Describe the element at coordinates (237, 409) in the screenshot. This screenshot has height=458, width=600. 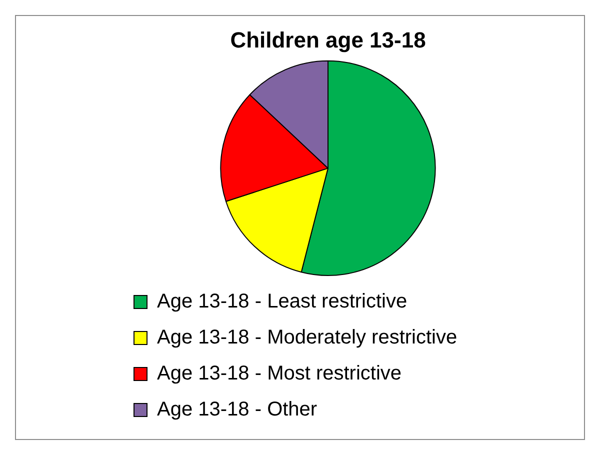
I see `legend-label: Age 13-18 - Other` at that location.